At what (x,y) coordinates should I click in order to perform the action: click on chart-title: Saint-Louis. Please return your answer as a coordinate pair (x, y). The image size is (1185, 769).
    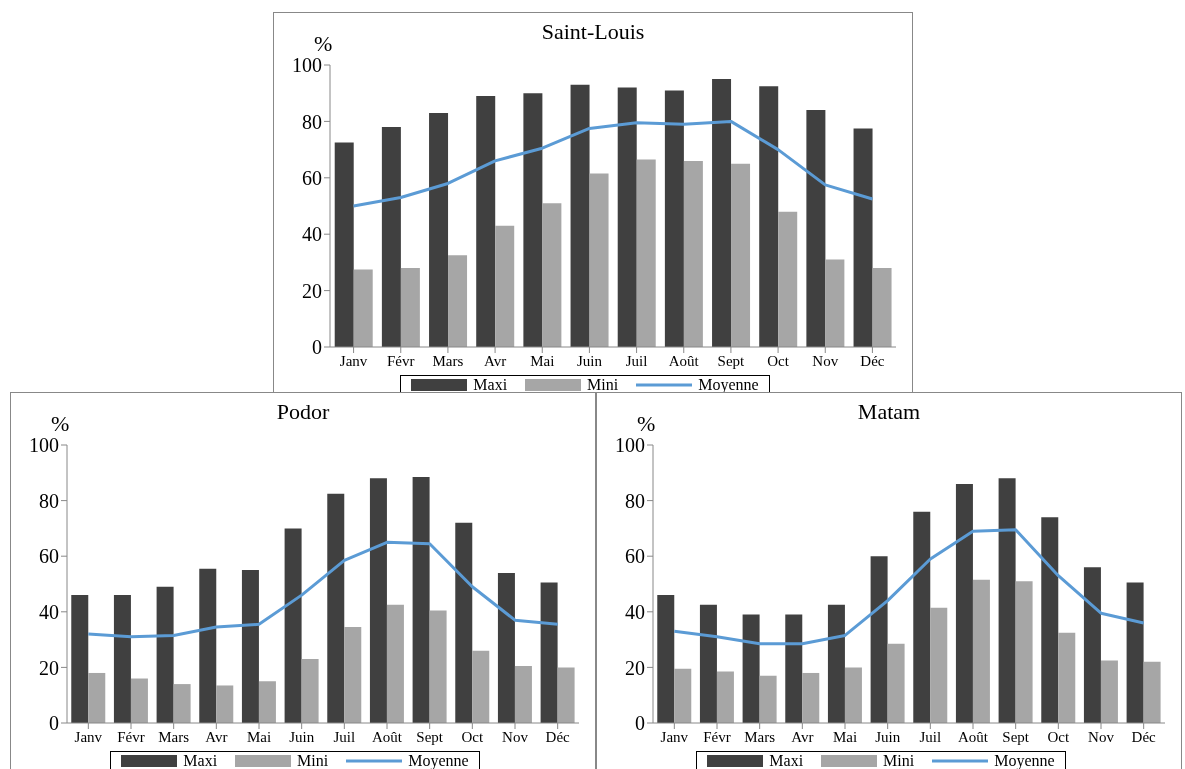
    Looking at the image, I should click on (593, 31).